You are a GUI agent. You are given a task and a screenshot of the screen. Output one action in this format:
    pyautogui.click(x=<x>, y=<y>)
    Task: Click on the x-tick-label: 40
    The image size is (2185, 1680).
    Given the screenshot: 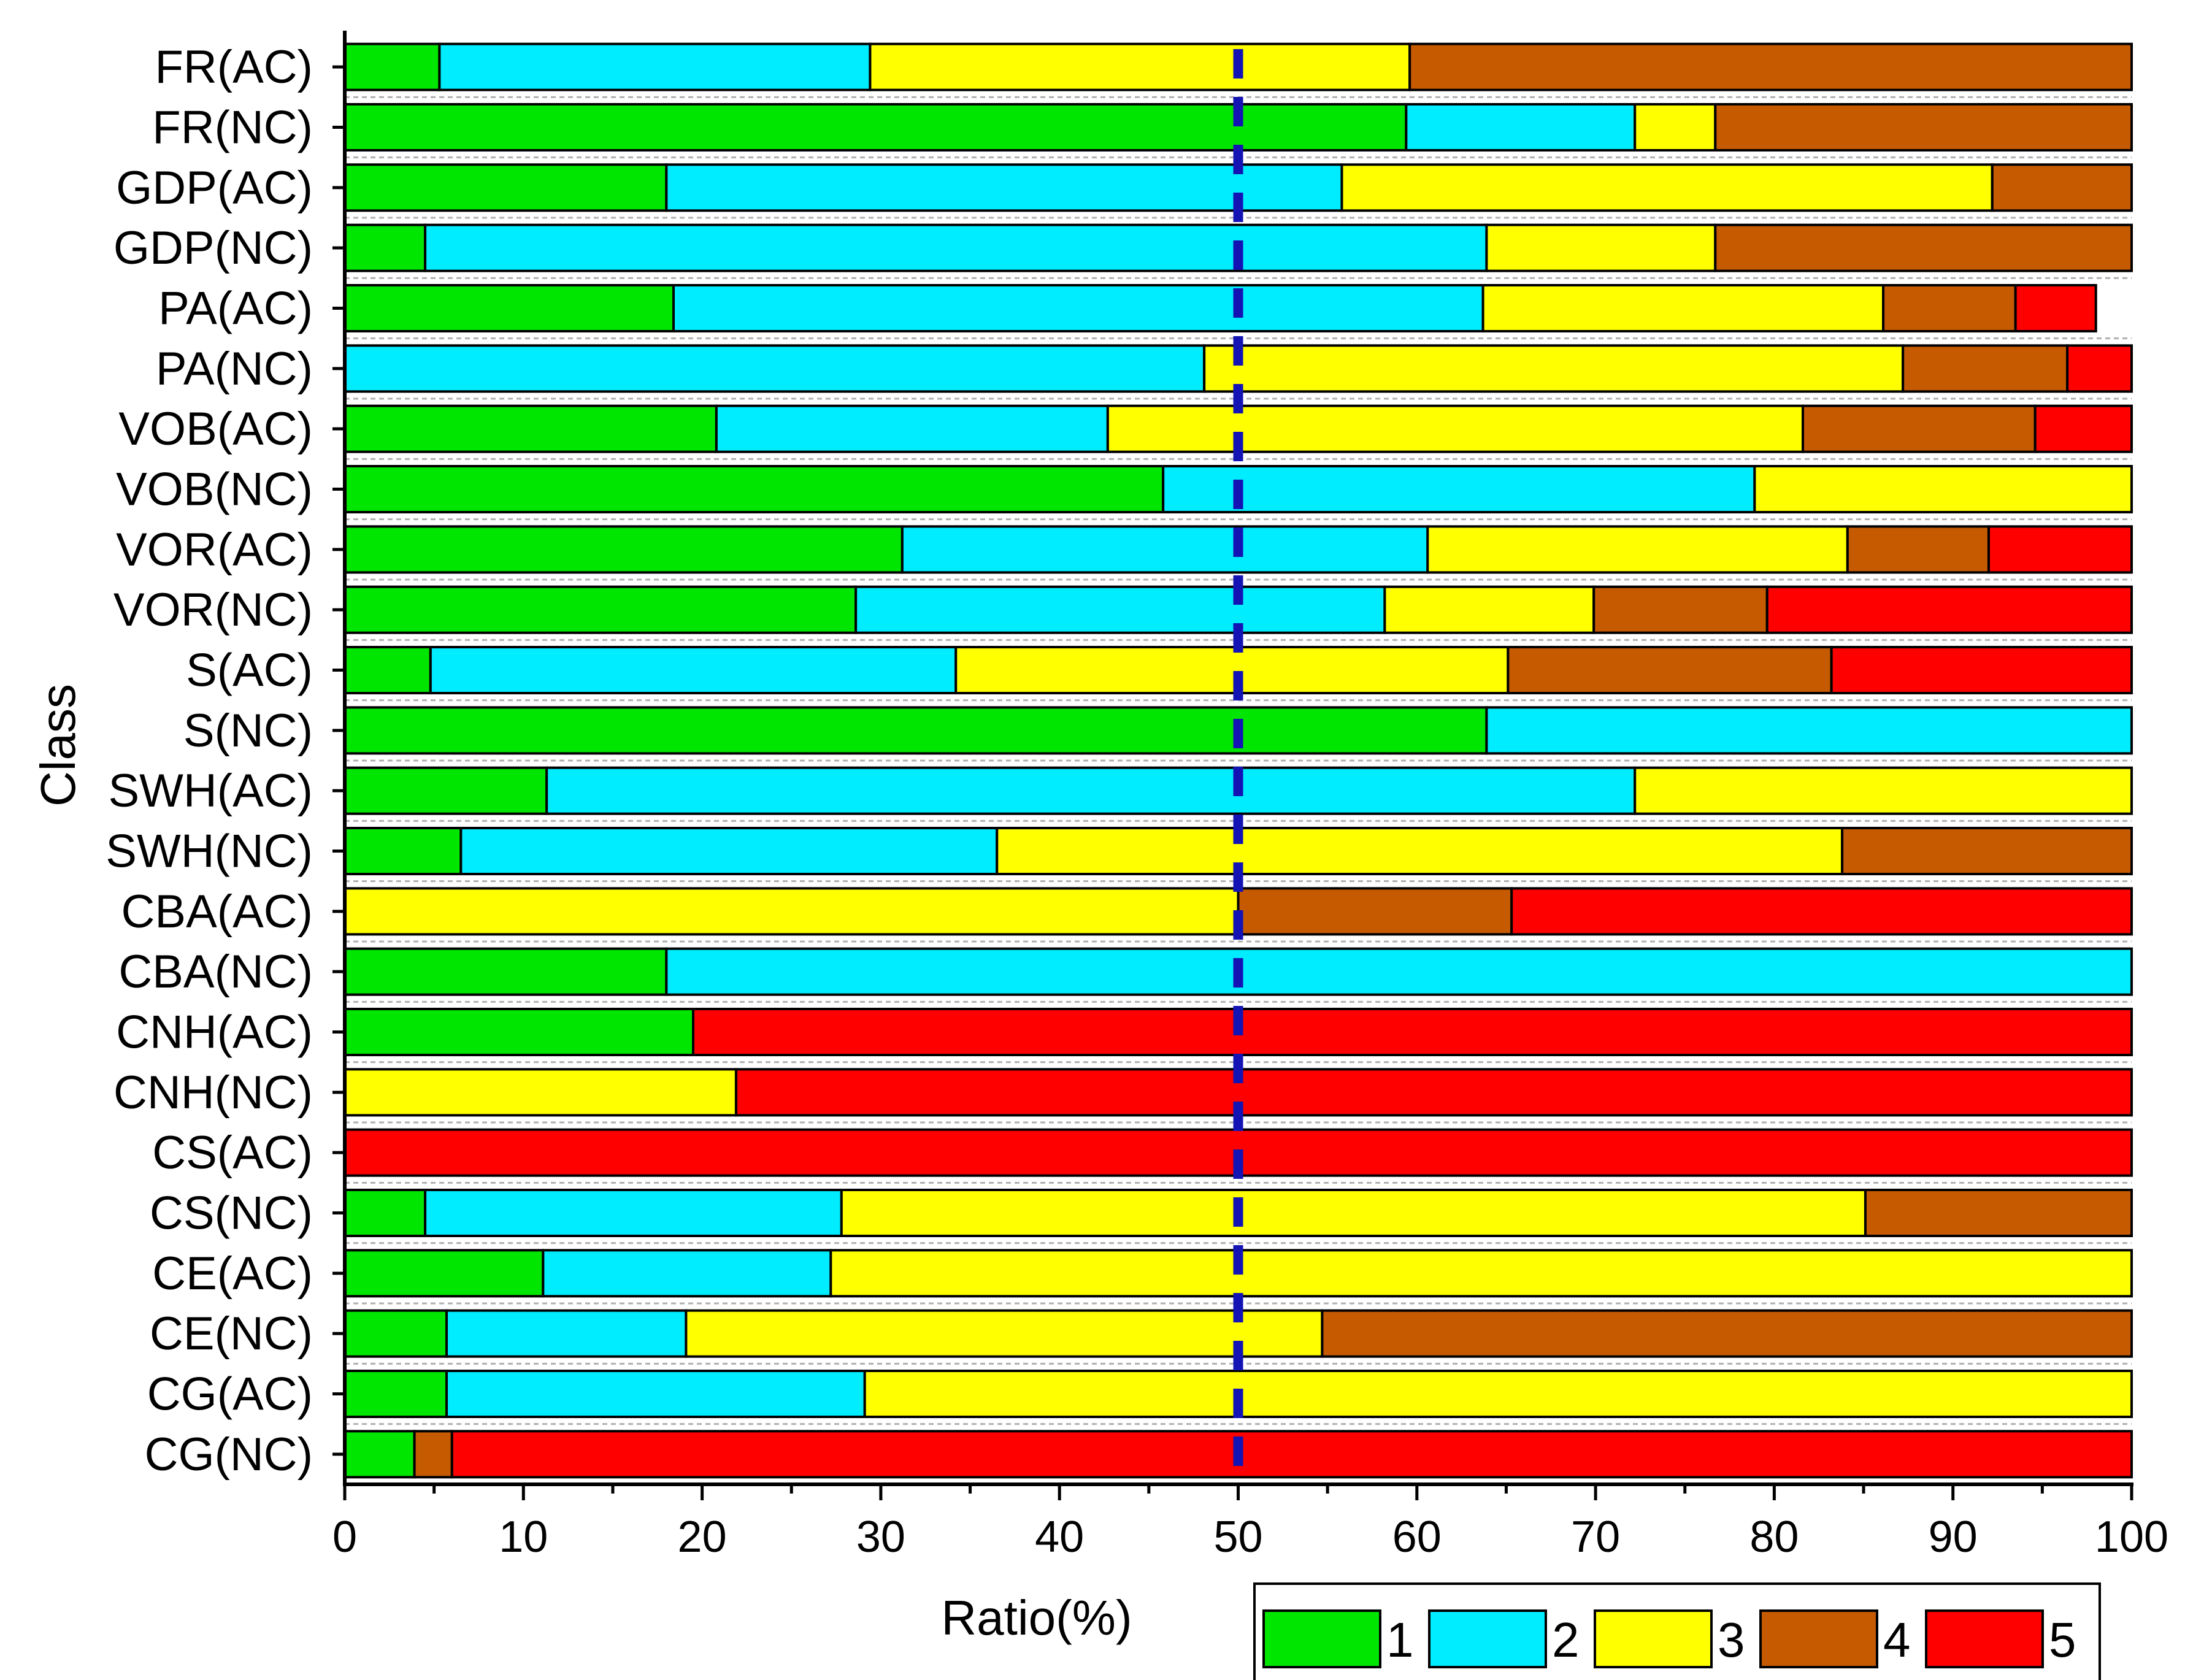 What is the action you would take?
    pyautogui.click(x=1059, y=1537)
    